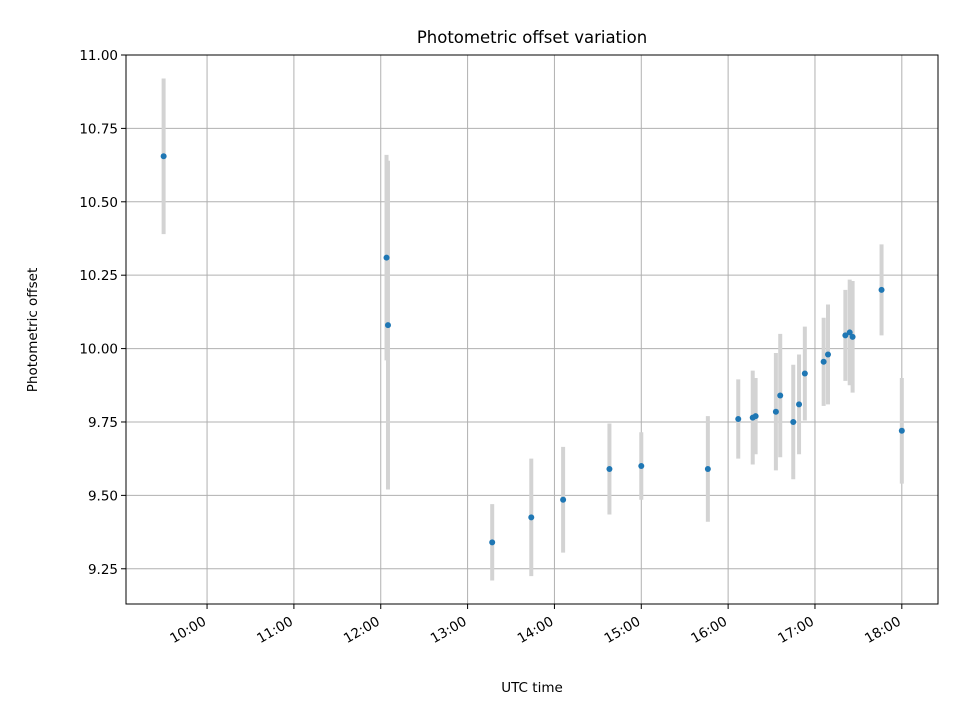  I want to click on x-tick-label: 13:00, so click(449, 630).